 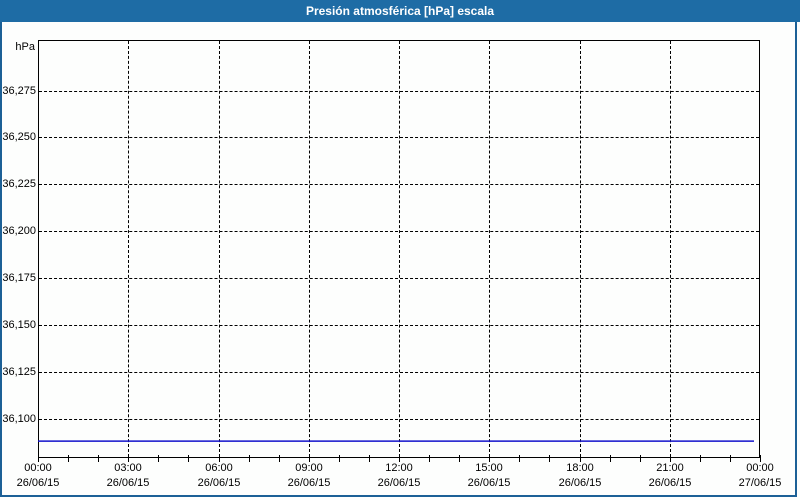 I want to click on y-tick-label: 936,200, so click(x=19, y=231).